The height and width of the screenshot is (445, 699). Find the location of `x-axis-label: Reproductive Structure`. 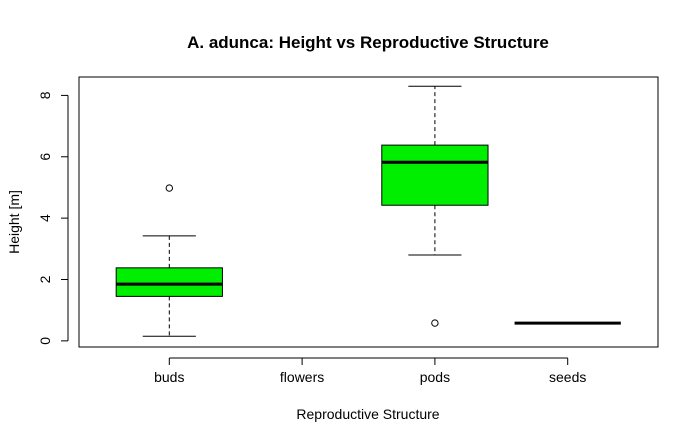

x-axis-label: Reproductive Structure is located at coordinates (367, 414).